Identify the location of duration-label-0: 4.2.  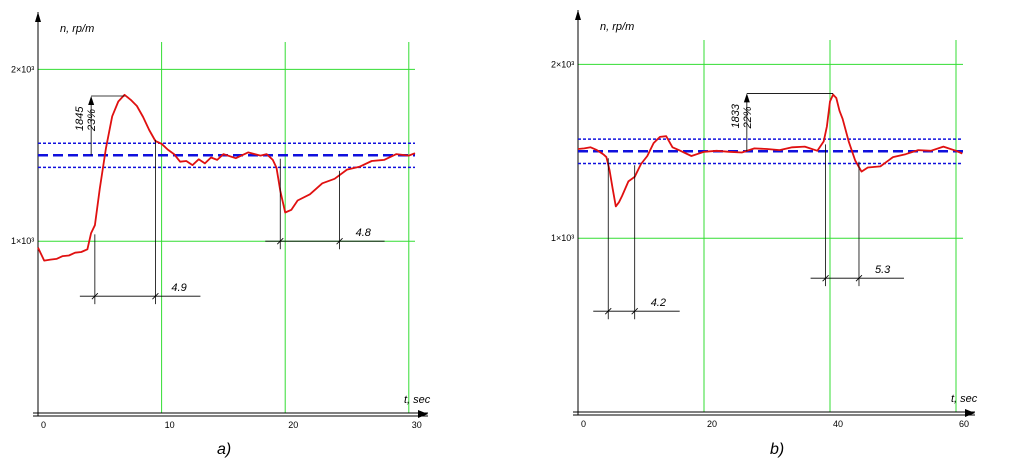
(658, 303).